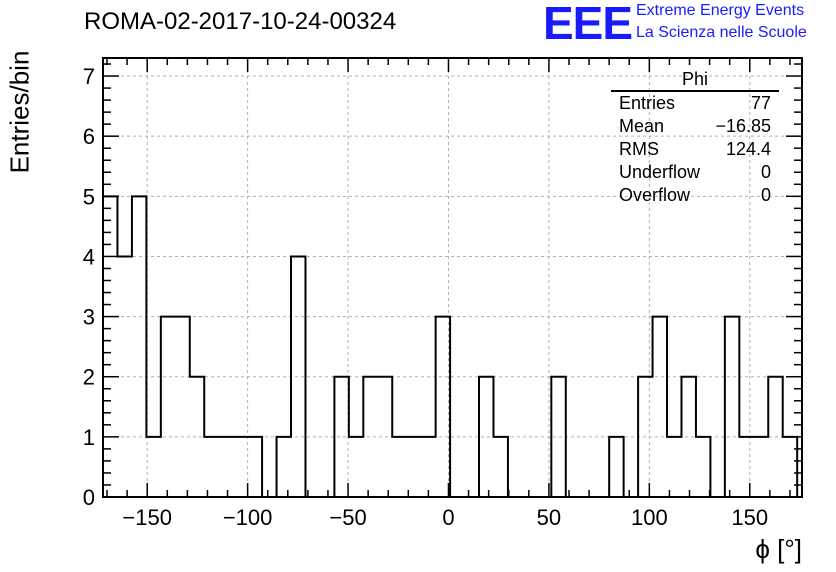 Image resolution: width=836 pixels, height=572 pixels. Describe the element at coordinates (695, 103) in the screenshot. I see `stats-row-entries: Entries 77` at that location.